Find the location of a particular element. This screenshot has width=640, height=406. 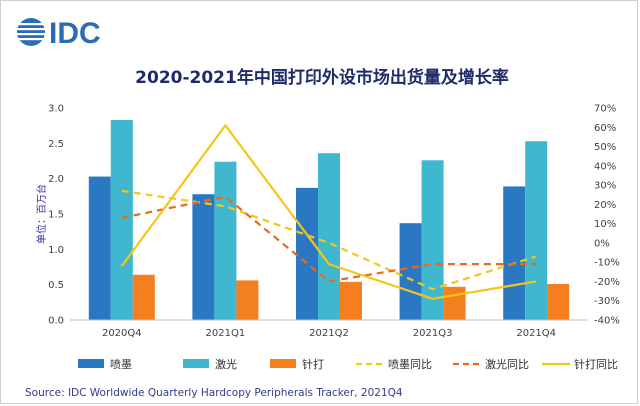

bar-喷墨-2021Q3 is located at coordinates (410, 271).